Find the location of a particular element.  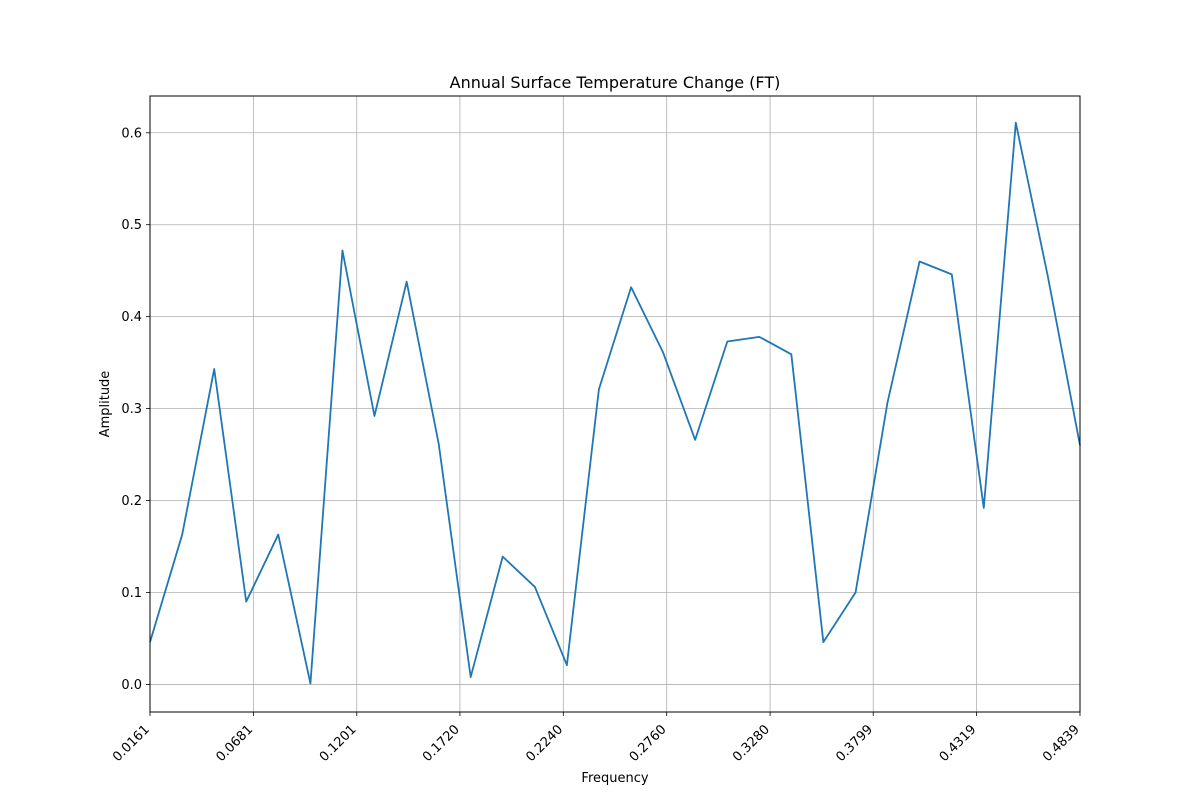

y-tick-label: 0.4 is located at coordinates (131, 317).